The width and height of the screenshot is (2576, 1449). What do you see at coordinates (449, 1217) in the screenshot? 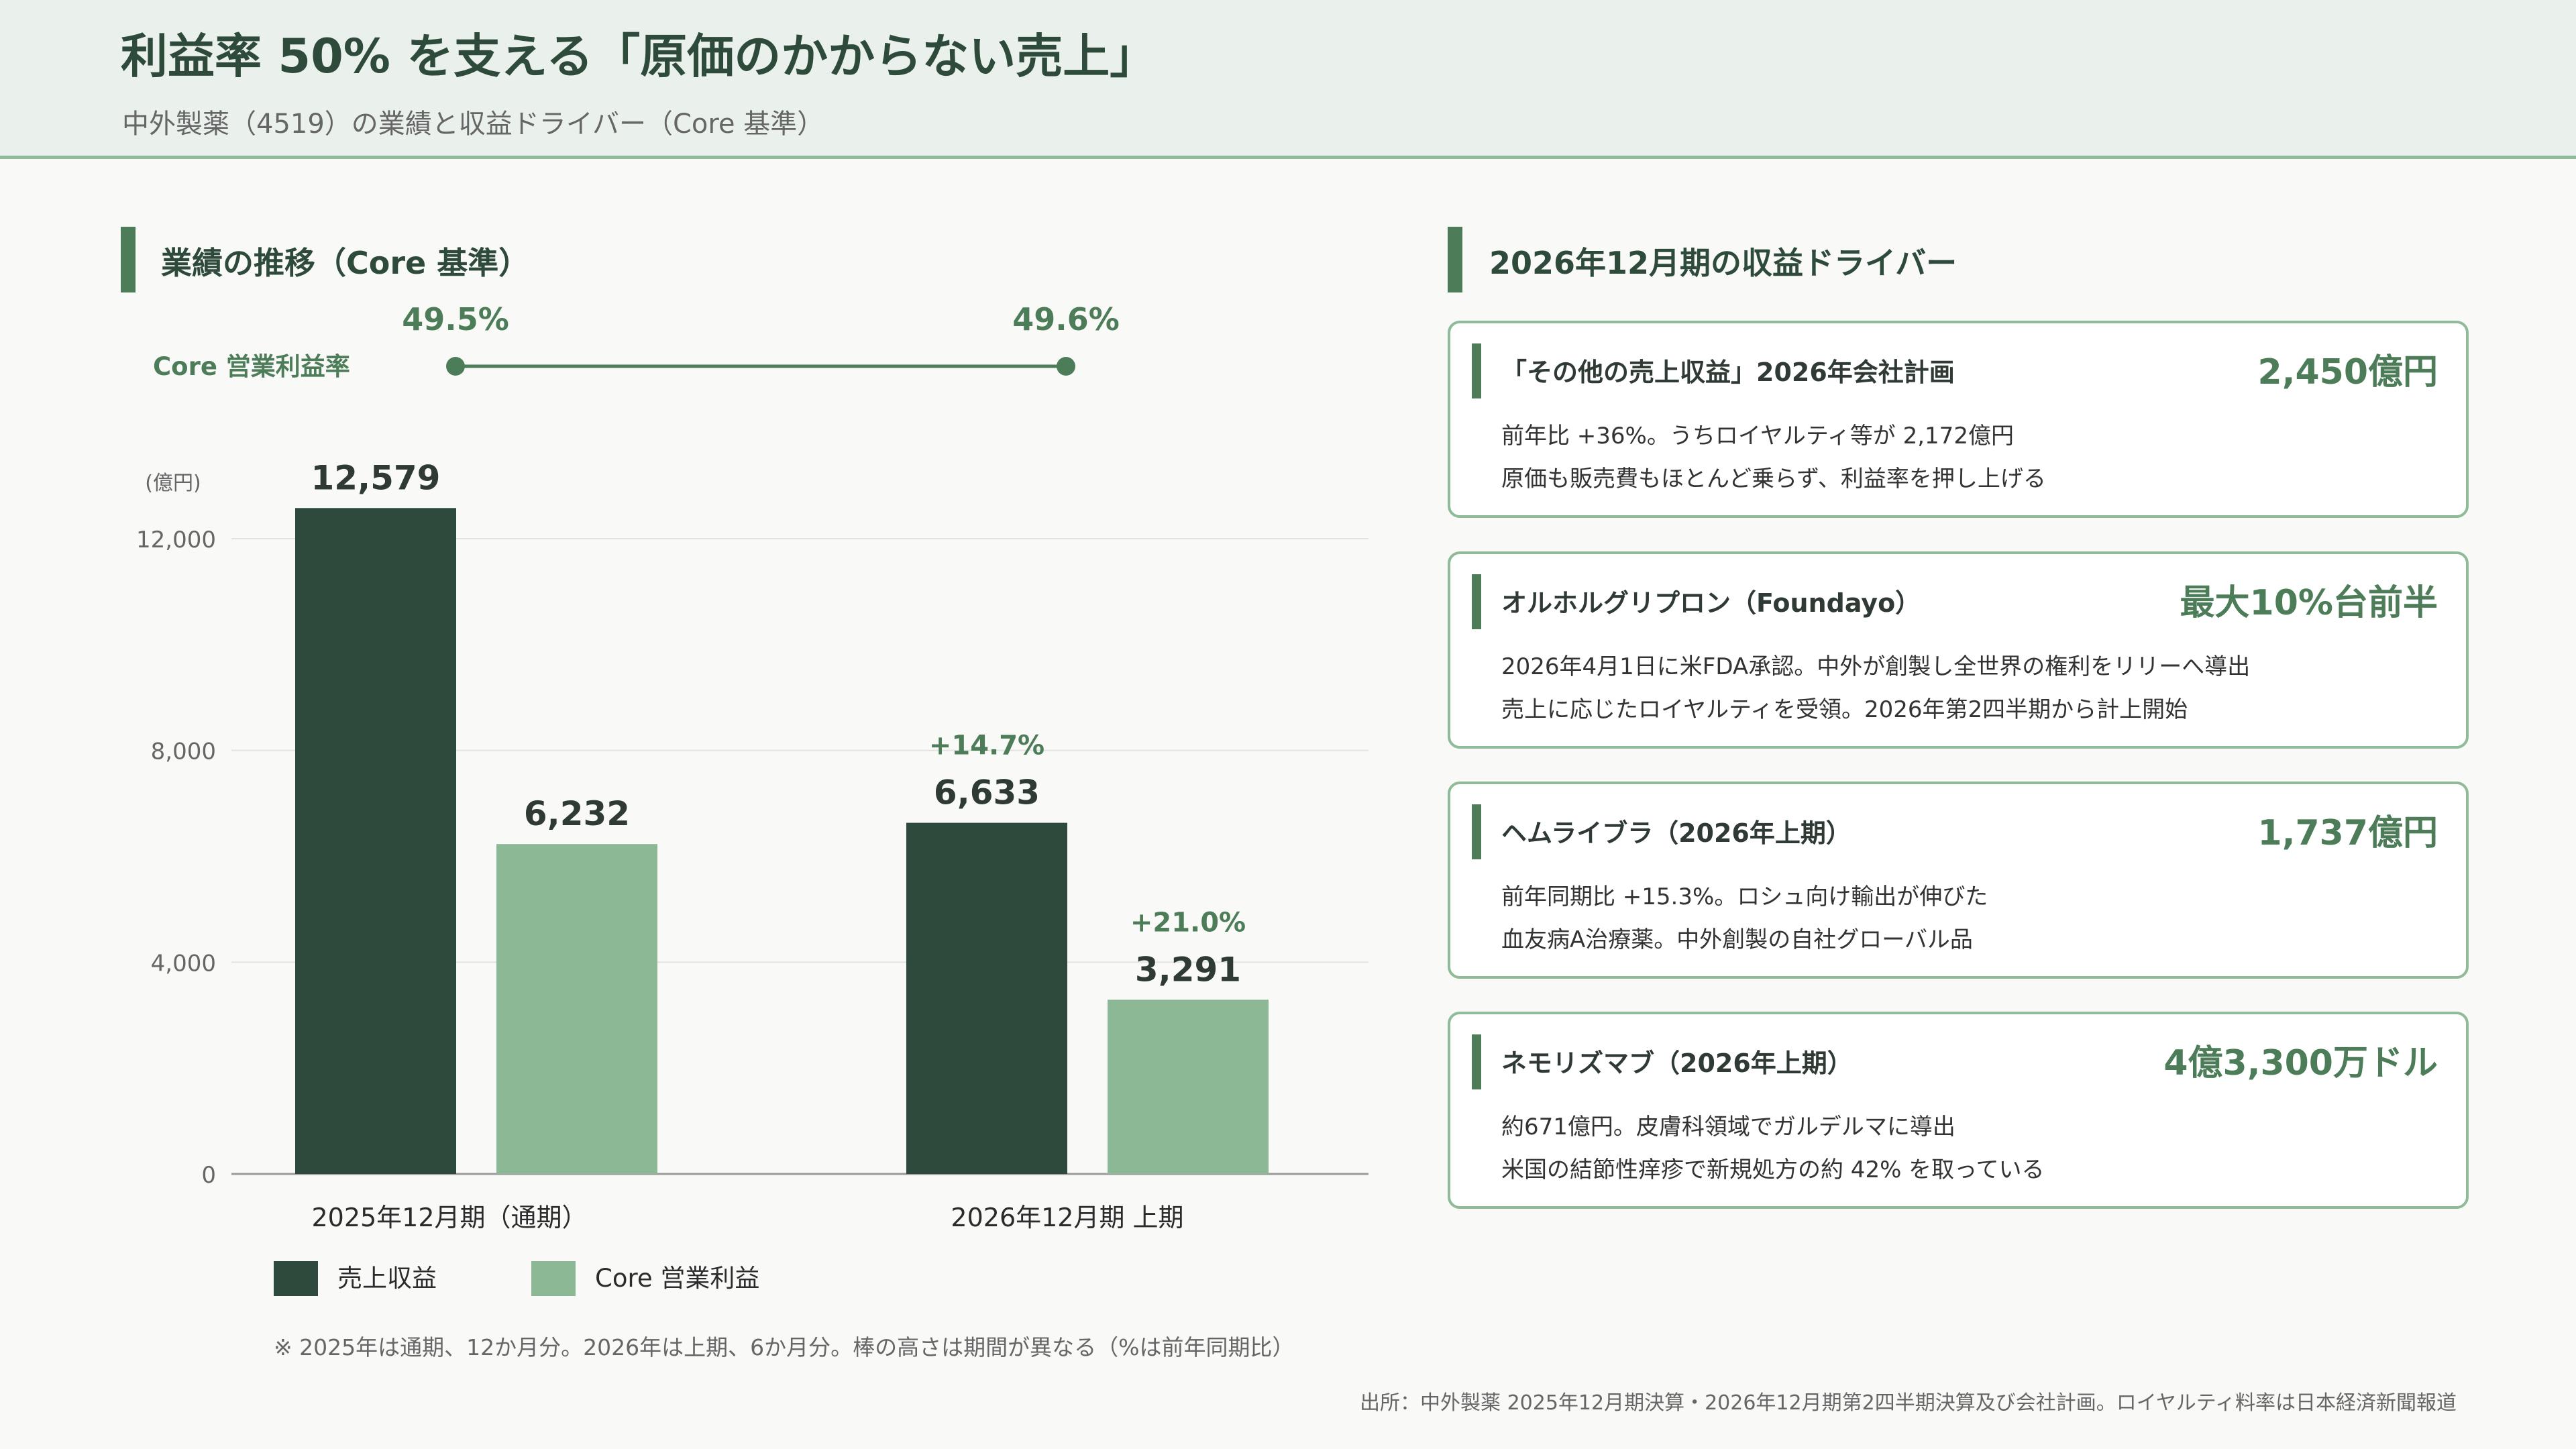
I see `x-category-label: 2025年12月期（通期）` at bounding box center [449, 1217].